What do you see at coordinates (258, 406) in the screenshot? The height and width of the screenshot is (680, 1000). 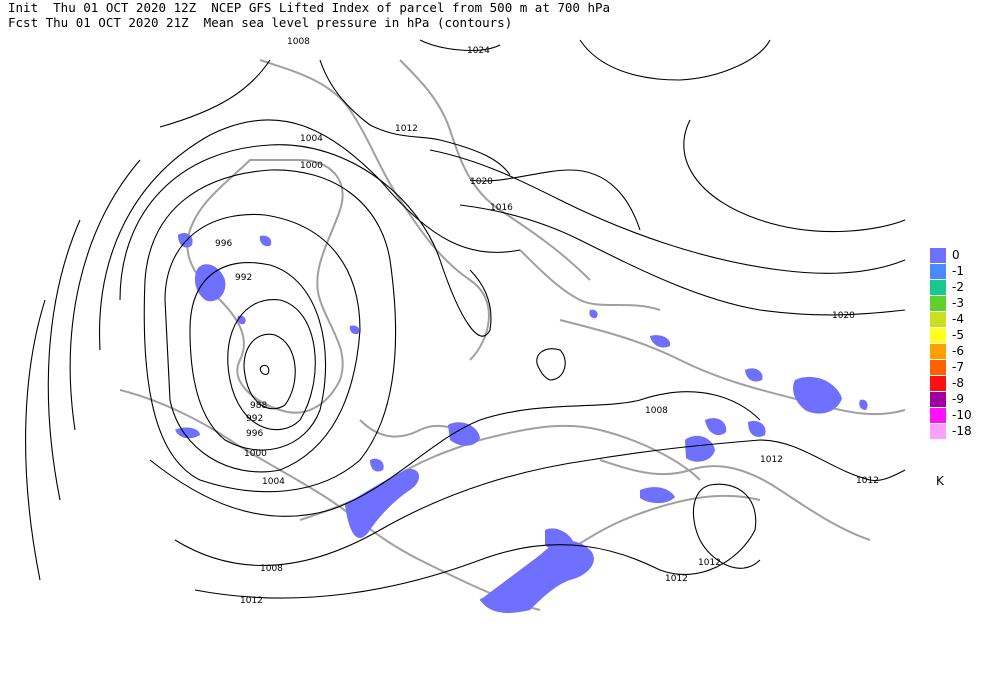 I see `contour-label: 988` at bounding box center [258, 406].